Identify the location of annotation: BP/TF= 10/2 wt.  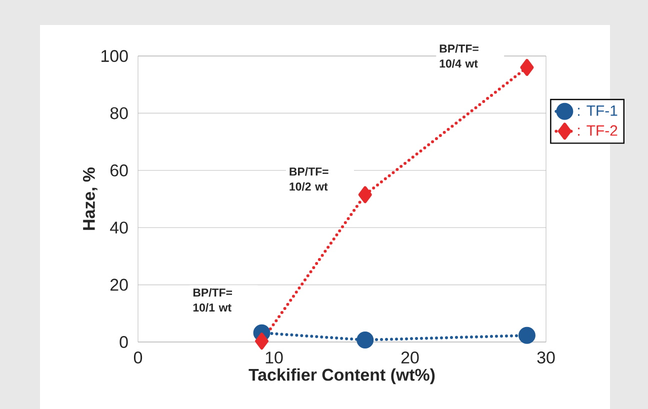
(309, 179).